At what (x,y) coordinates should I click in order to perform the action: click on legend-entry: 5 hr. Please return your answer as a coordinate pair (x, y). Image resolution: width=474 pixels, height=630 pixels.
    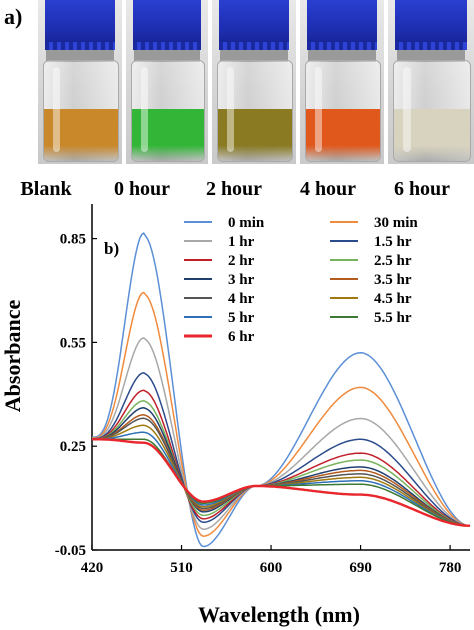
    Looking at the image, I should click on (241, 318).